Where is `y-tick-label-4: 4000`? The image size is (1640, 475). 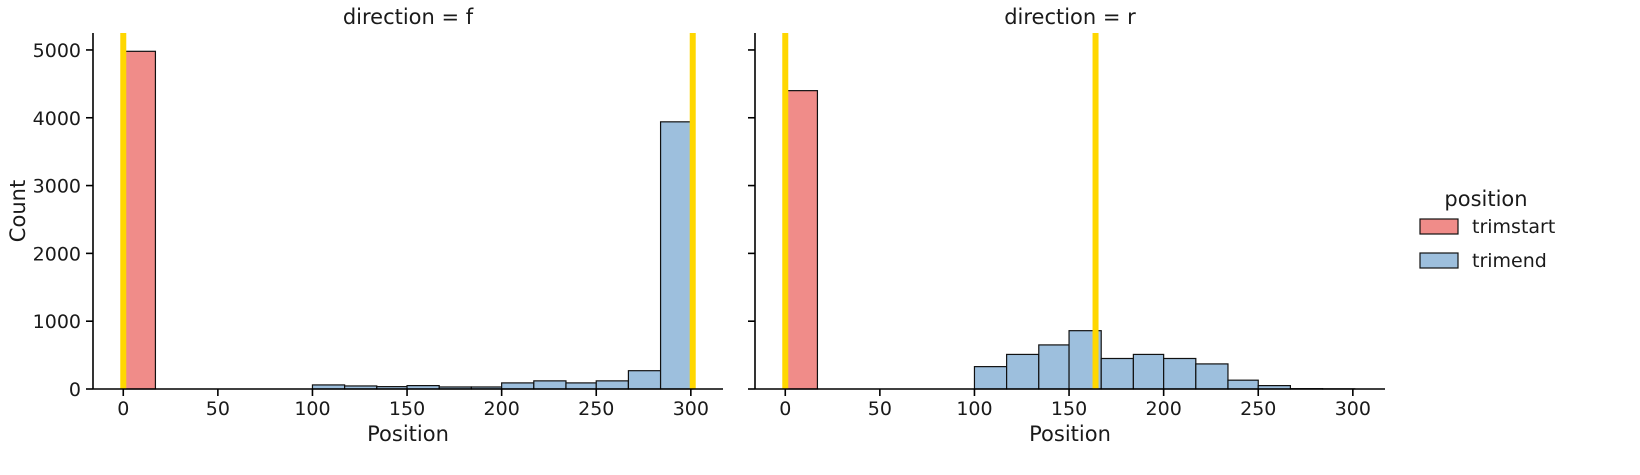 y-tick-label-4: 4000 is located at coordinates (57, 119).